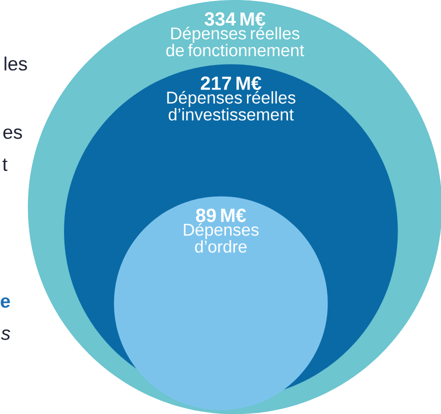  I want to click on text: s, so click(5, 334).